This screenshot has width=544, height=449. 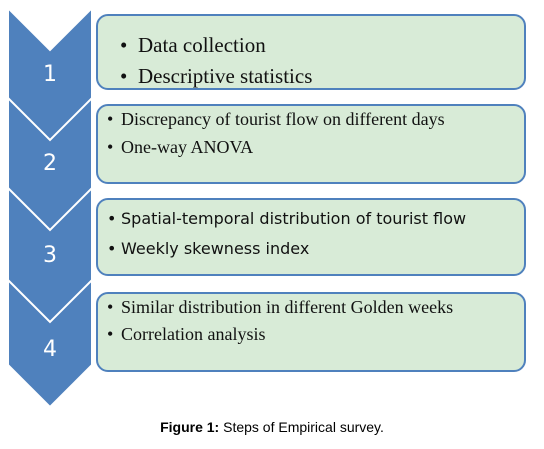 What do you see at coordinates (50, 255) in the screenshot?
I see `step-3-number: 3` at bounding box center [50, 255].